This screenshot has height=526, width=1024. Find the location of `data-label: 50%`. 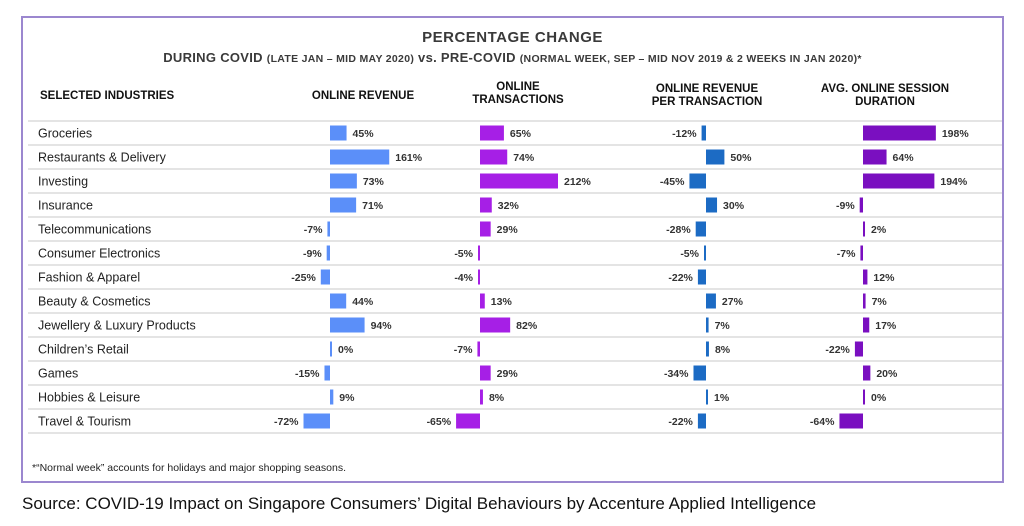

data-label: 50% is located at coordinates (741, 158).